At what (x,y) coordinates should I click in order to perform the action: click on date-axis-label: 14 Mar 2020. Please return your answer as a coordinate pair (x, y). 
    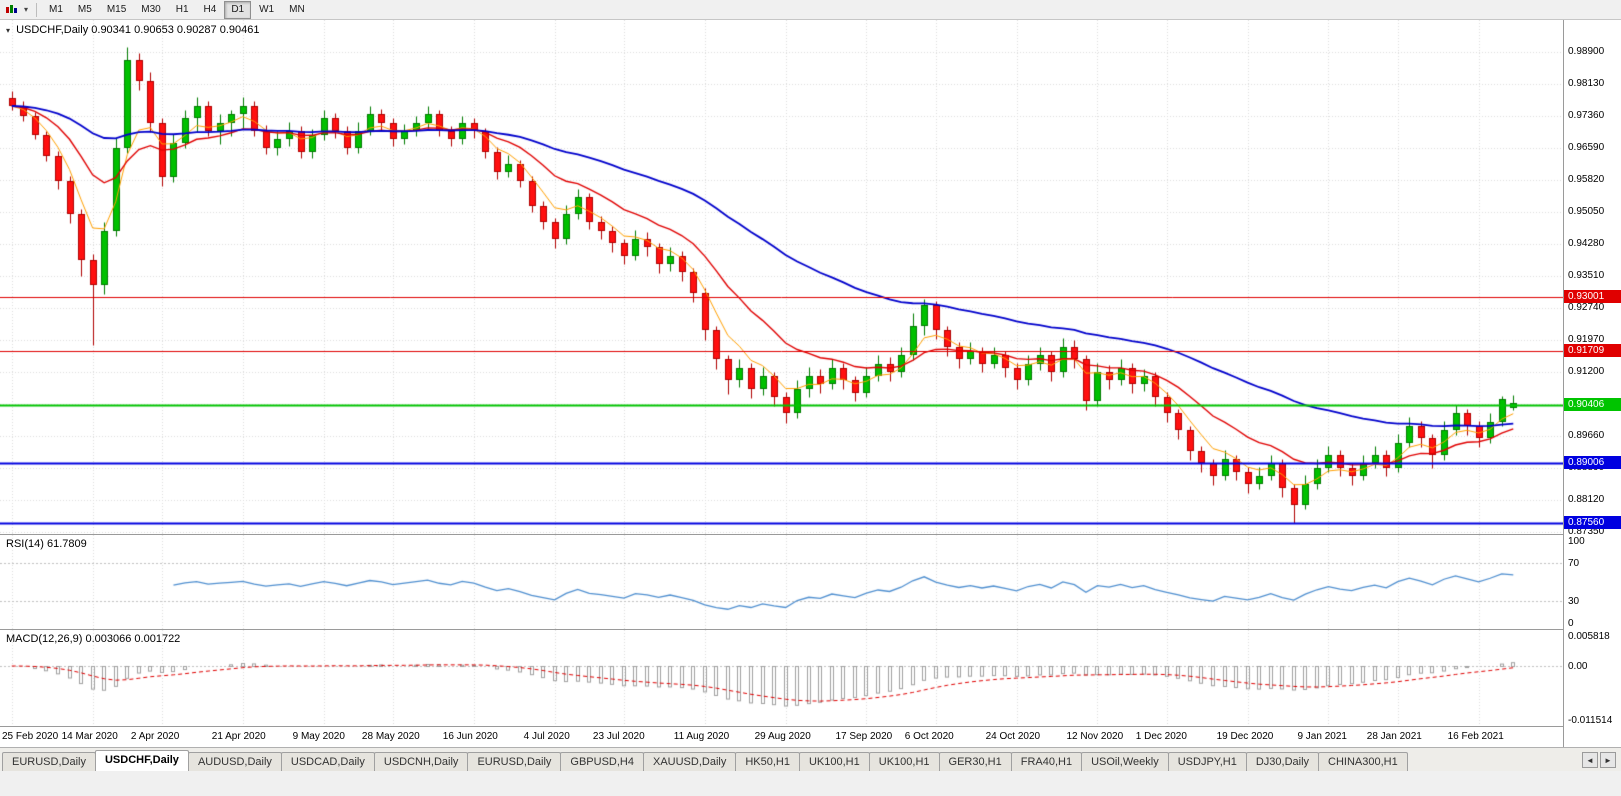
    Looking at the image, I should click on (89, 736).